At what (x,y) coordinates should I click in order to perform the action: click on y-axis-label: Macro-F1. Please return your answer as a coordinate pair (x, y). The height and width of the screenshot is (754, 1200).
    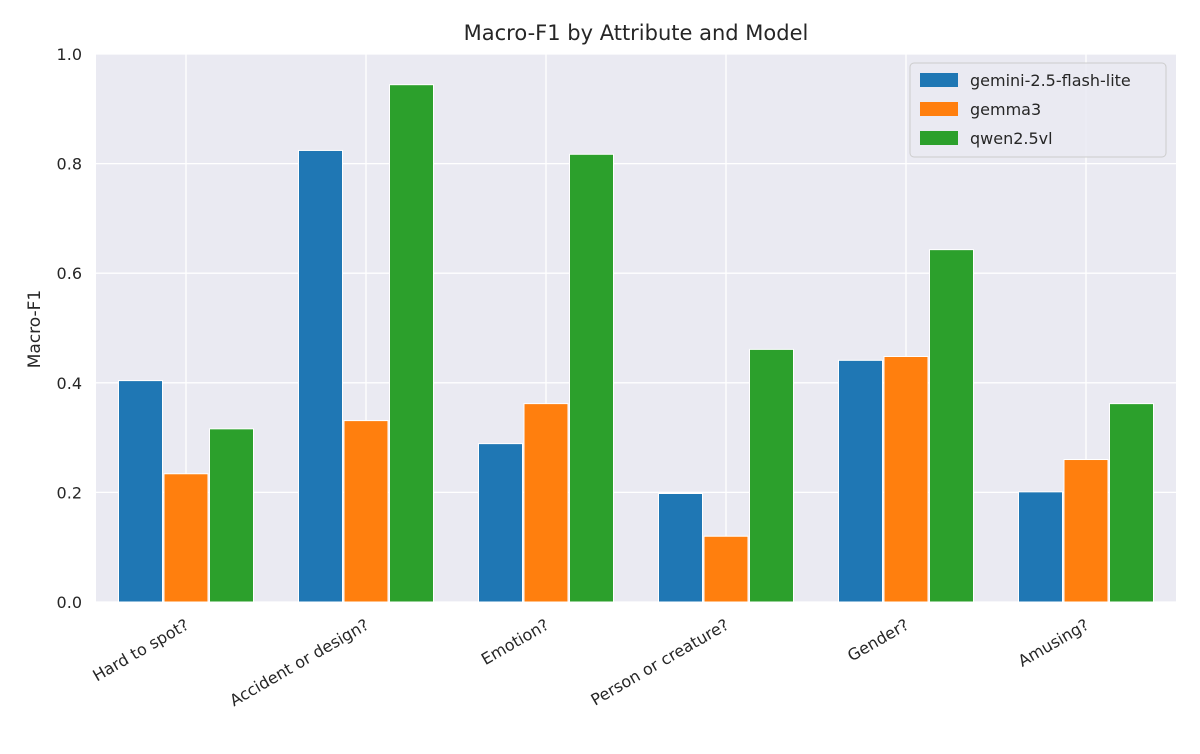
    Looking at the image, I should click on (35, 329).